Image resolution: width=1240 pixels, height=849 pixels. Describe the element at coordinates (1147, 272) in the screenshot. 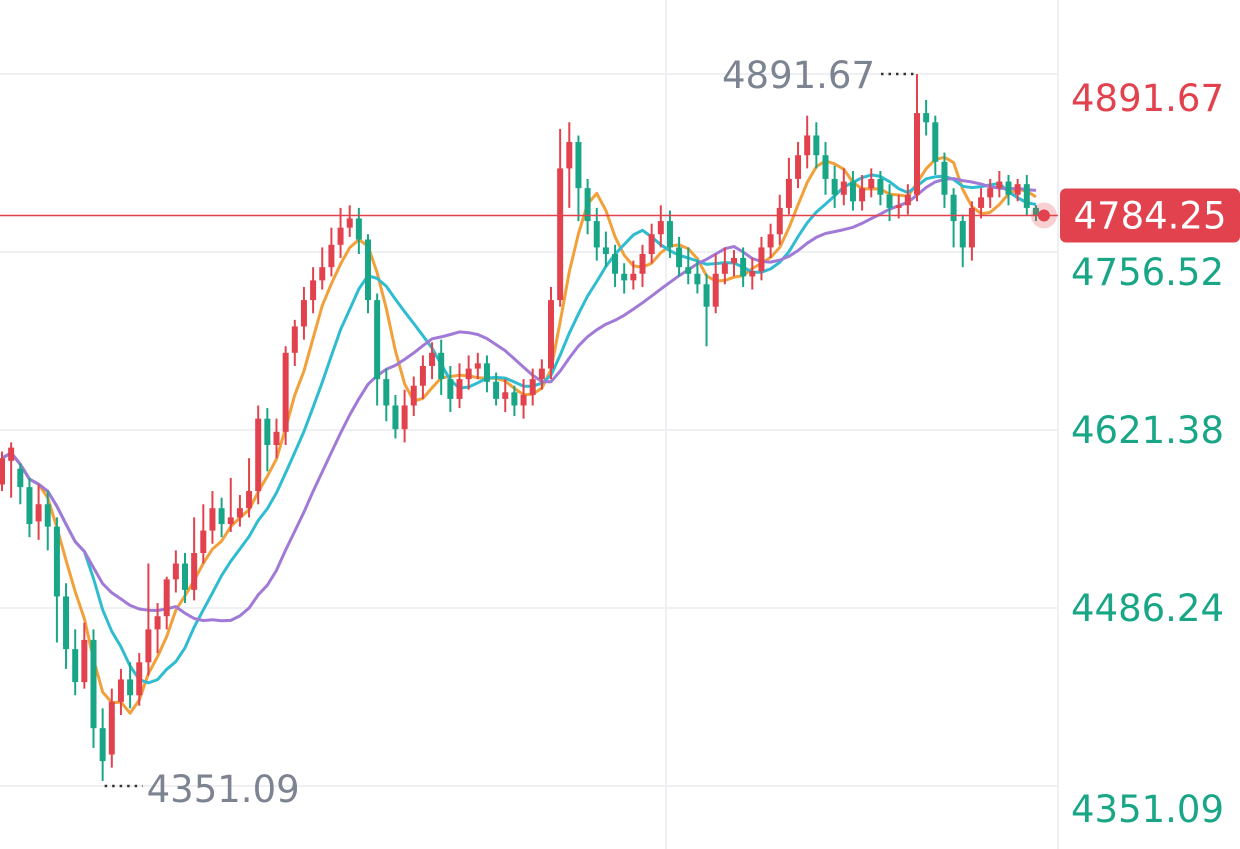

I see `y-axis-label: 4756.52` at that location.